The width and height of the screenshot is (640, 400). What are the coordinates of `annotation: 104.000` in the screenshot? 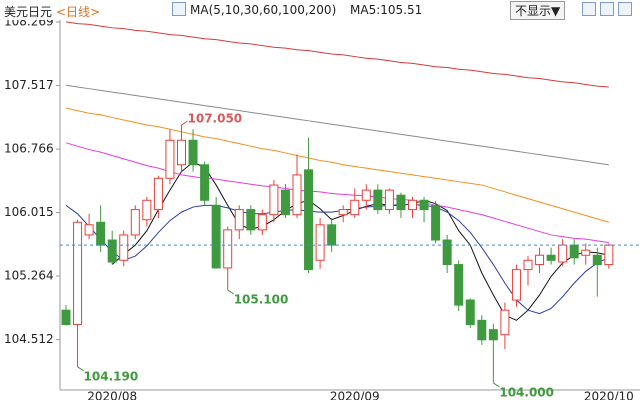 It's located at (526, 392).